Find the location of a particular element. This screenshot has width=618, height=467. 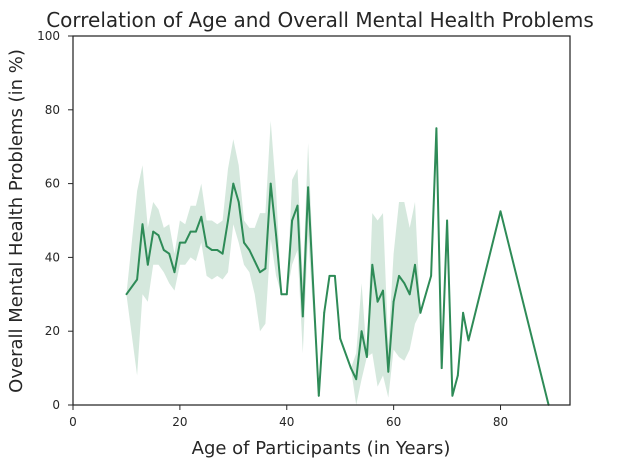

x-tick-label: 0 is located at coordinates (73, 422).